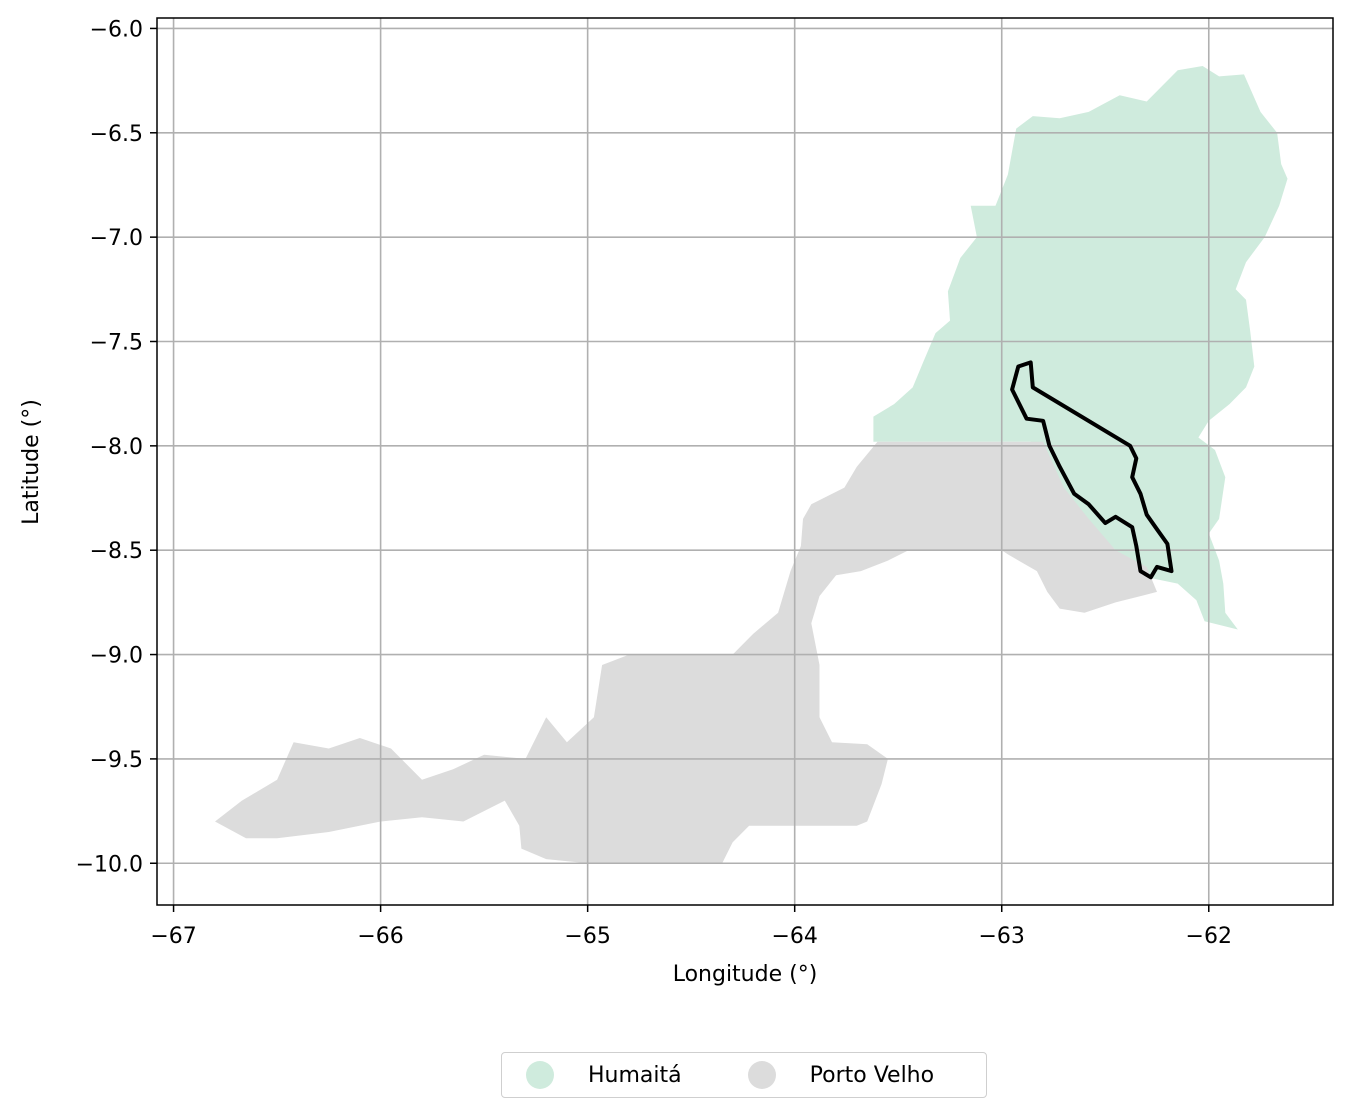 This screenshot has height=1119, width=1353. Describe the element at coordinates (380, 936) in the screenshot. I see `x-tick-label: −66` at that location.